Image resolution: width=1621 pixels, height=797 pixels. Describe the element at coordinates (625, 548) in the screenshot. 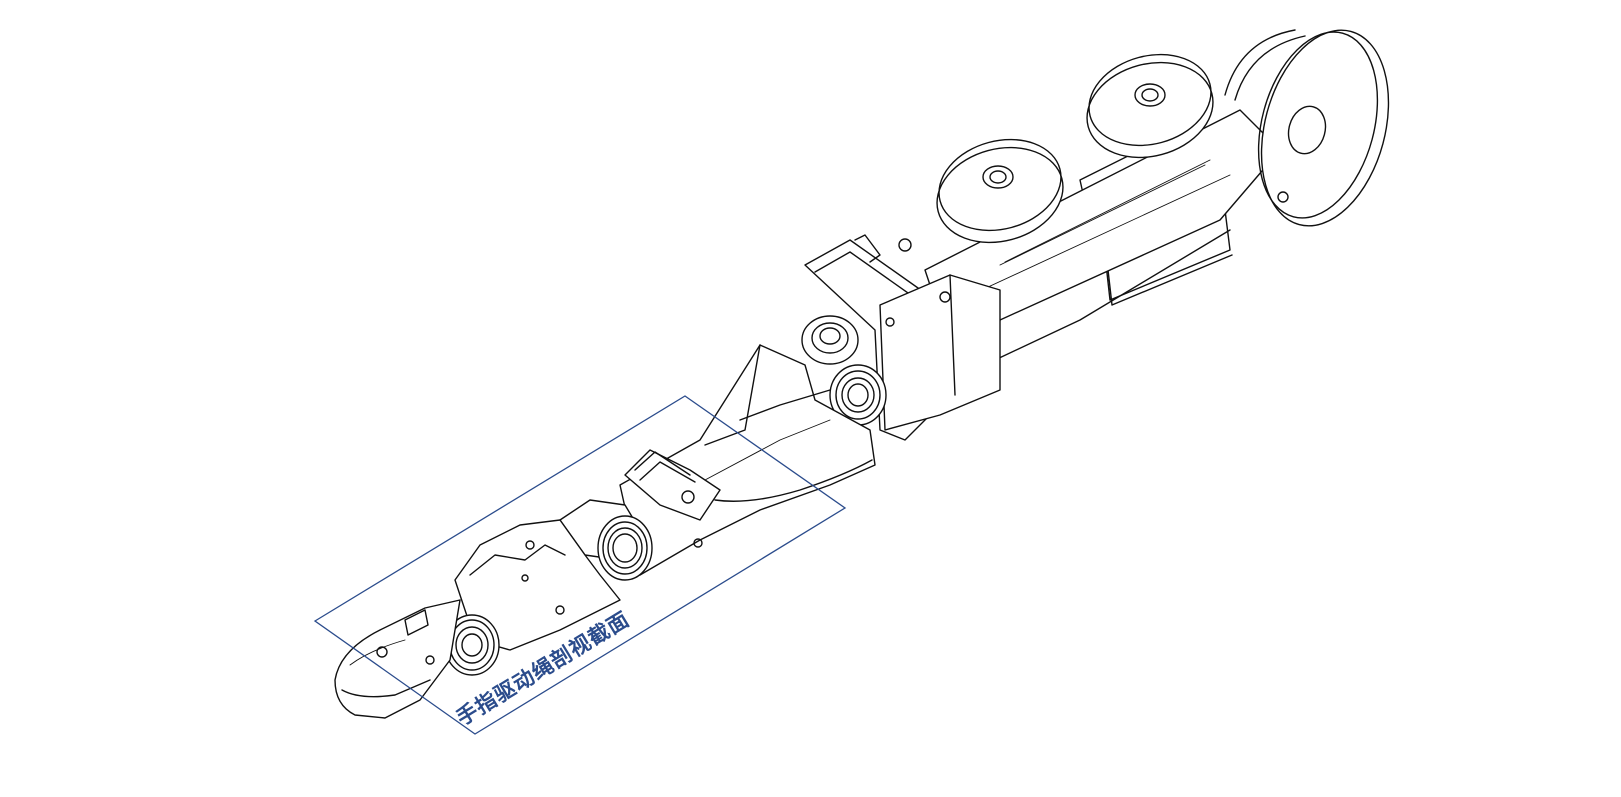

I see `middle-joint-bearing` at that location.